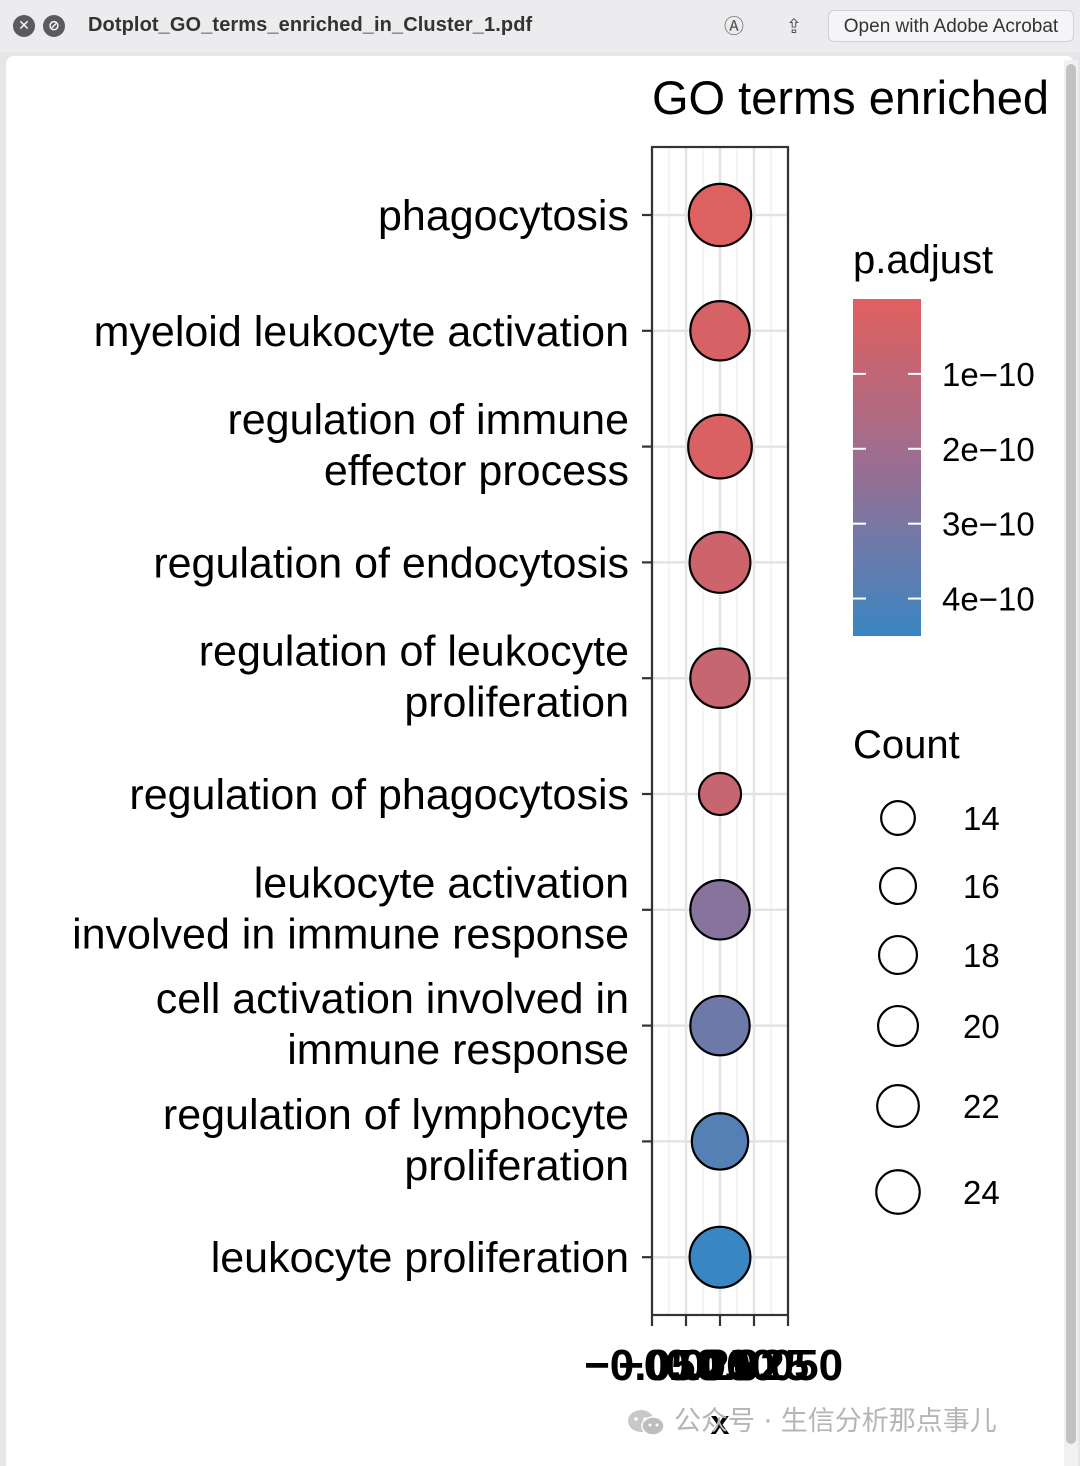 The image size is (1080, 1466). Describe the element at coordinates (414, 677) in the screenshot. I see `y-tick-label: regulation of leukocyte proliferation` at that location.